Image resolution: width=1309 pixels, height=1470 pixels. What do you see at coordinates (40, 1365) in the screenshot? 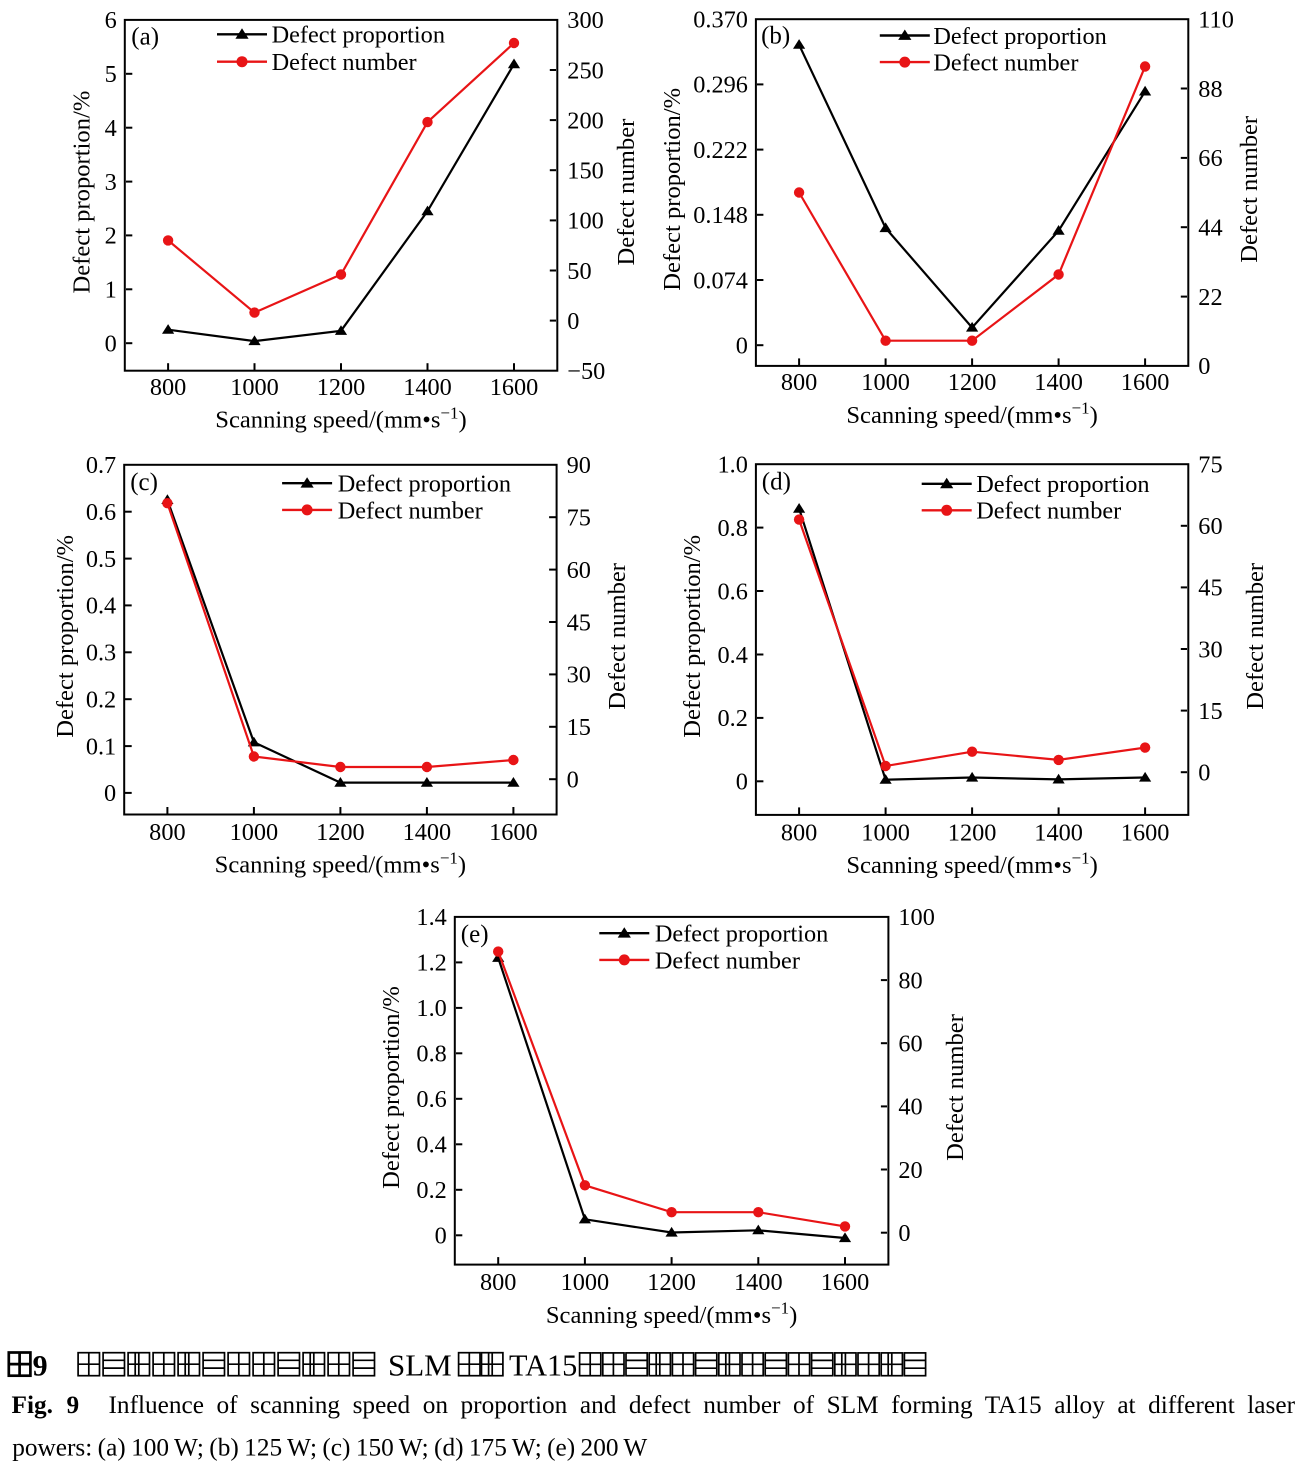
I see `svg-text: 9` at bounding box center [40, 1365].